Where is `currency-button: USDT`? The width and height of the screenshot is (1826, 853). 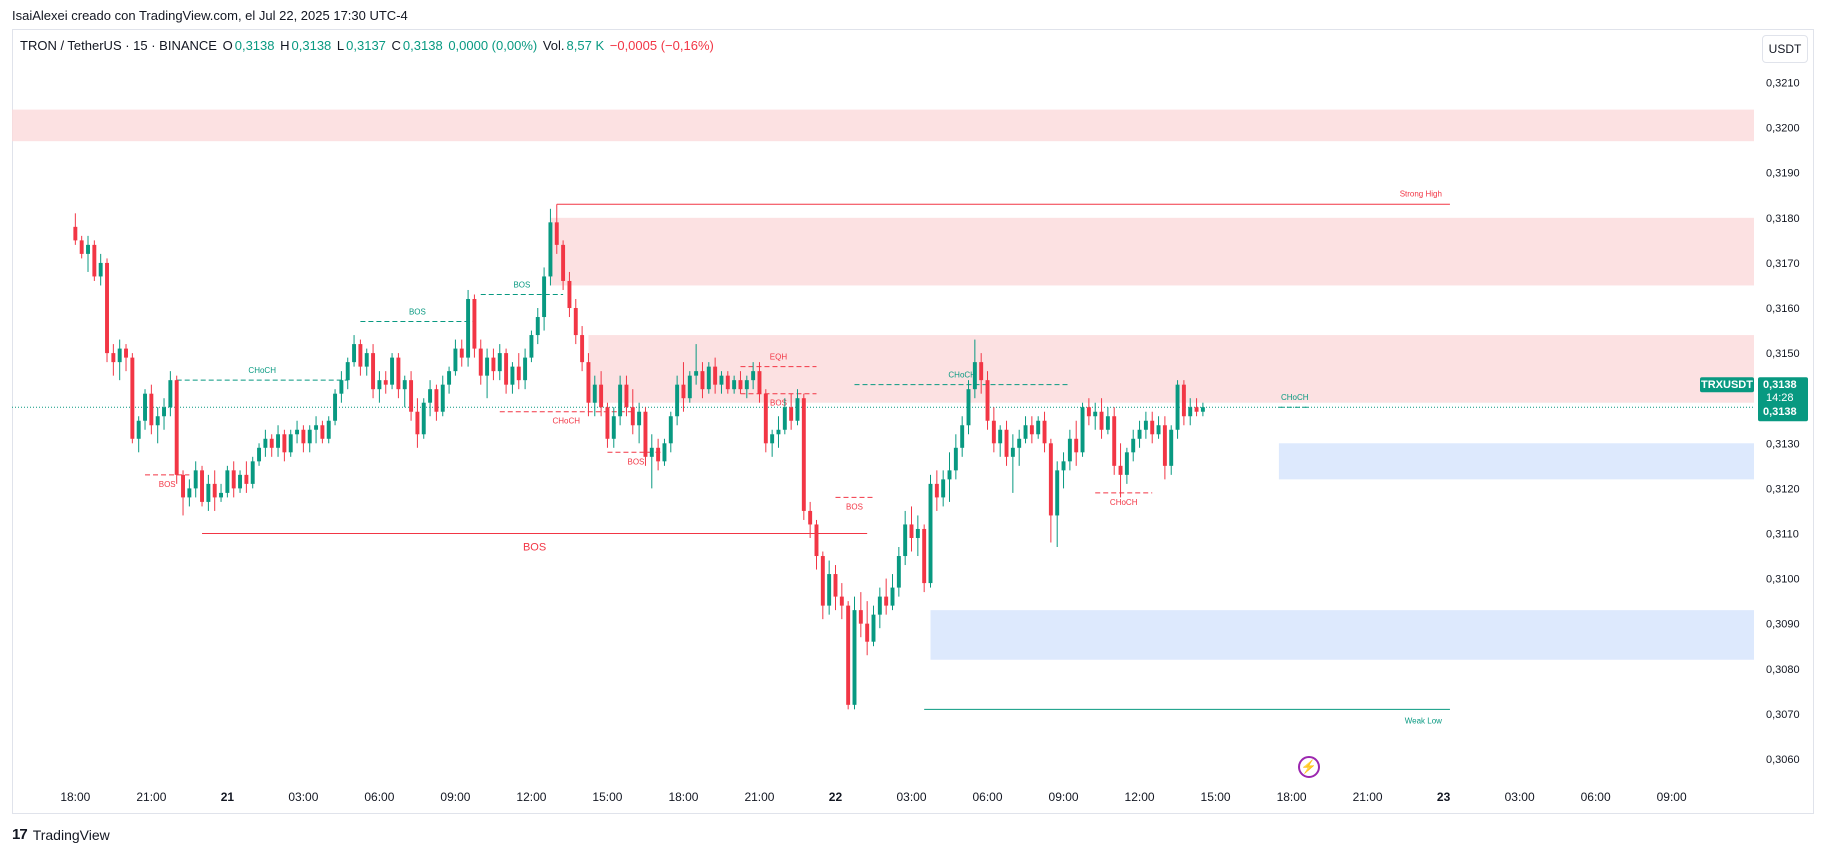 currency-button: USDT is located at coordinates (1785, 49).